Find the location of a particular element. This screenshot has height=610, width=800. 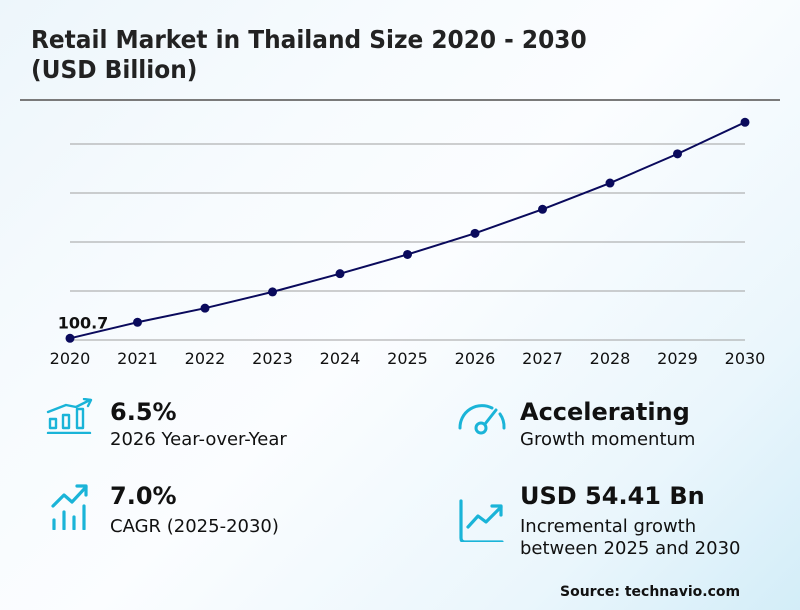

bar-chart-growth-icon is located at coordinates (69, 416).